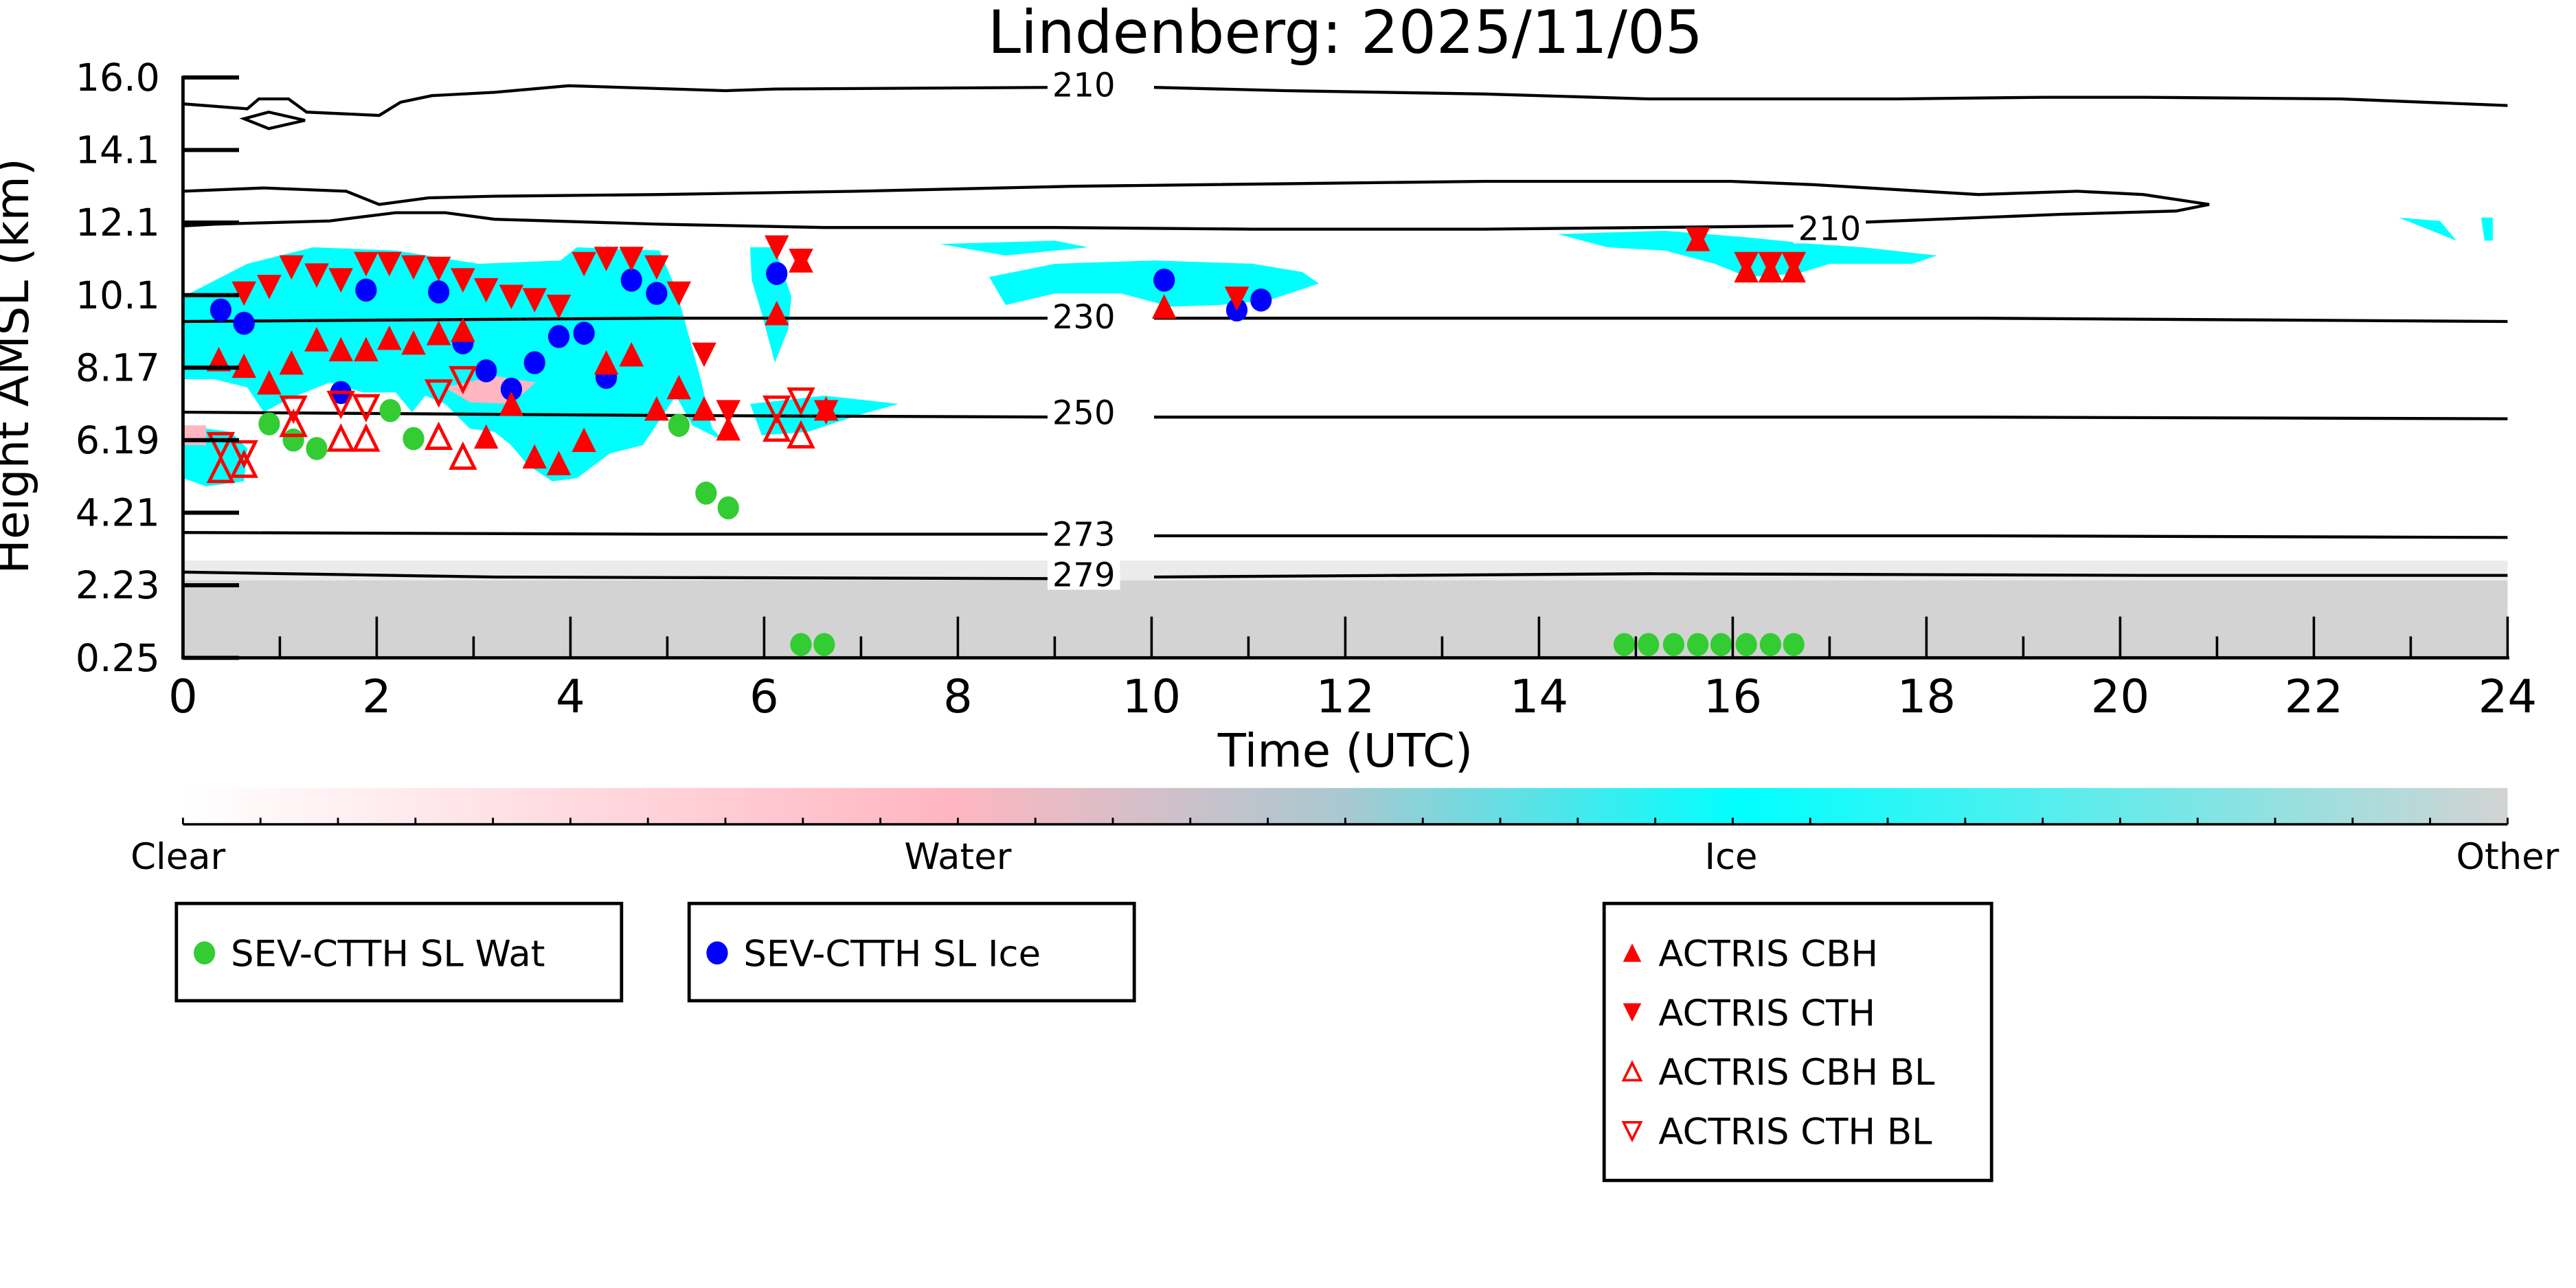 The height and width of the screenshot is (1288, 2576). I want to click on legend-label: ACTRIS CBH BL, so click(1796, 1073).